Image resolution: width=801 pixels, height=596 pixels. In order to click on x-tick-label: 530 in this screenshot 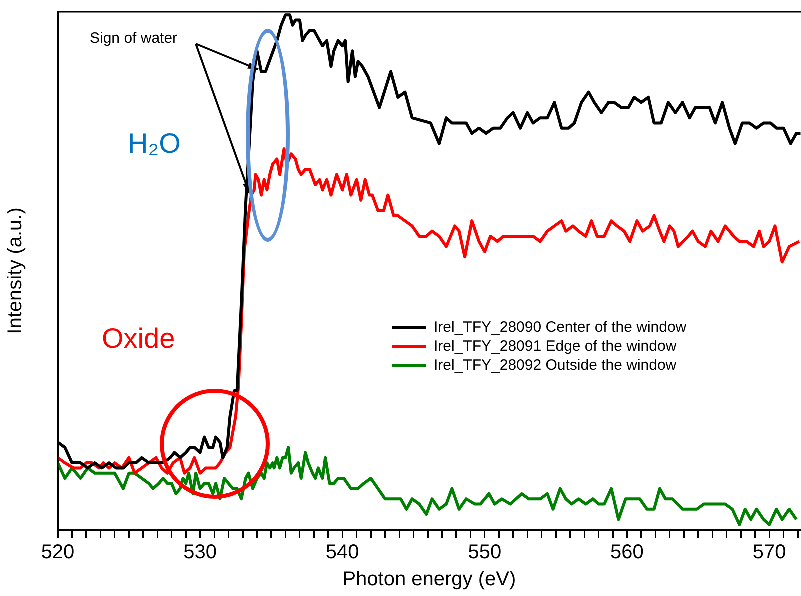, I will do `click(200, 553)`.